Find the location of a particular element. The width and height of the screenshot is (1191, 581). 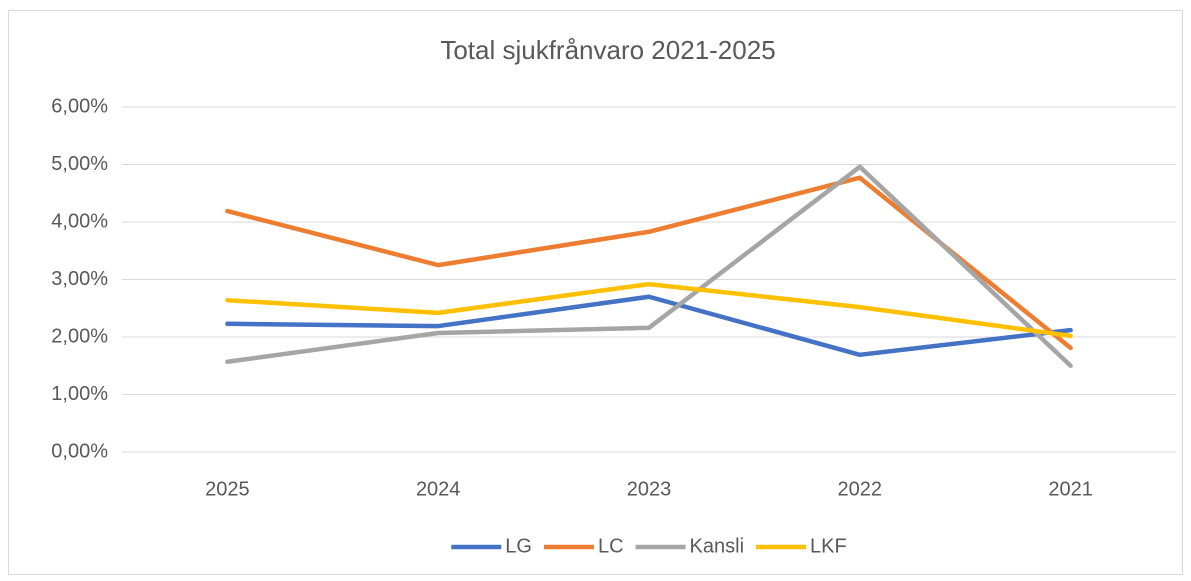

x-tick-label: 2022 is located at coordinates (860, 489).